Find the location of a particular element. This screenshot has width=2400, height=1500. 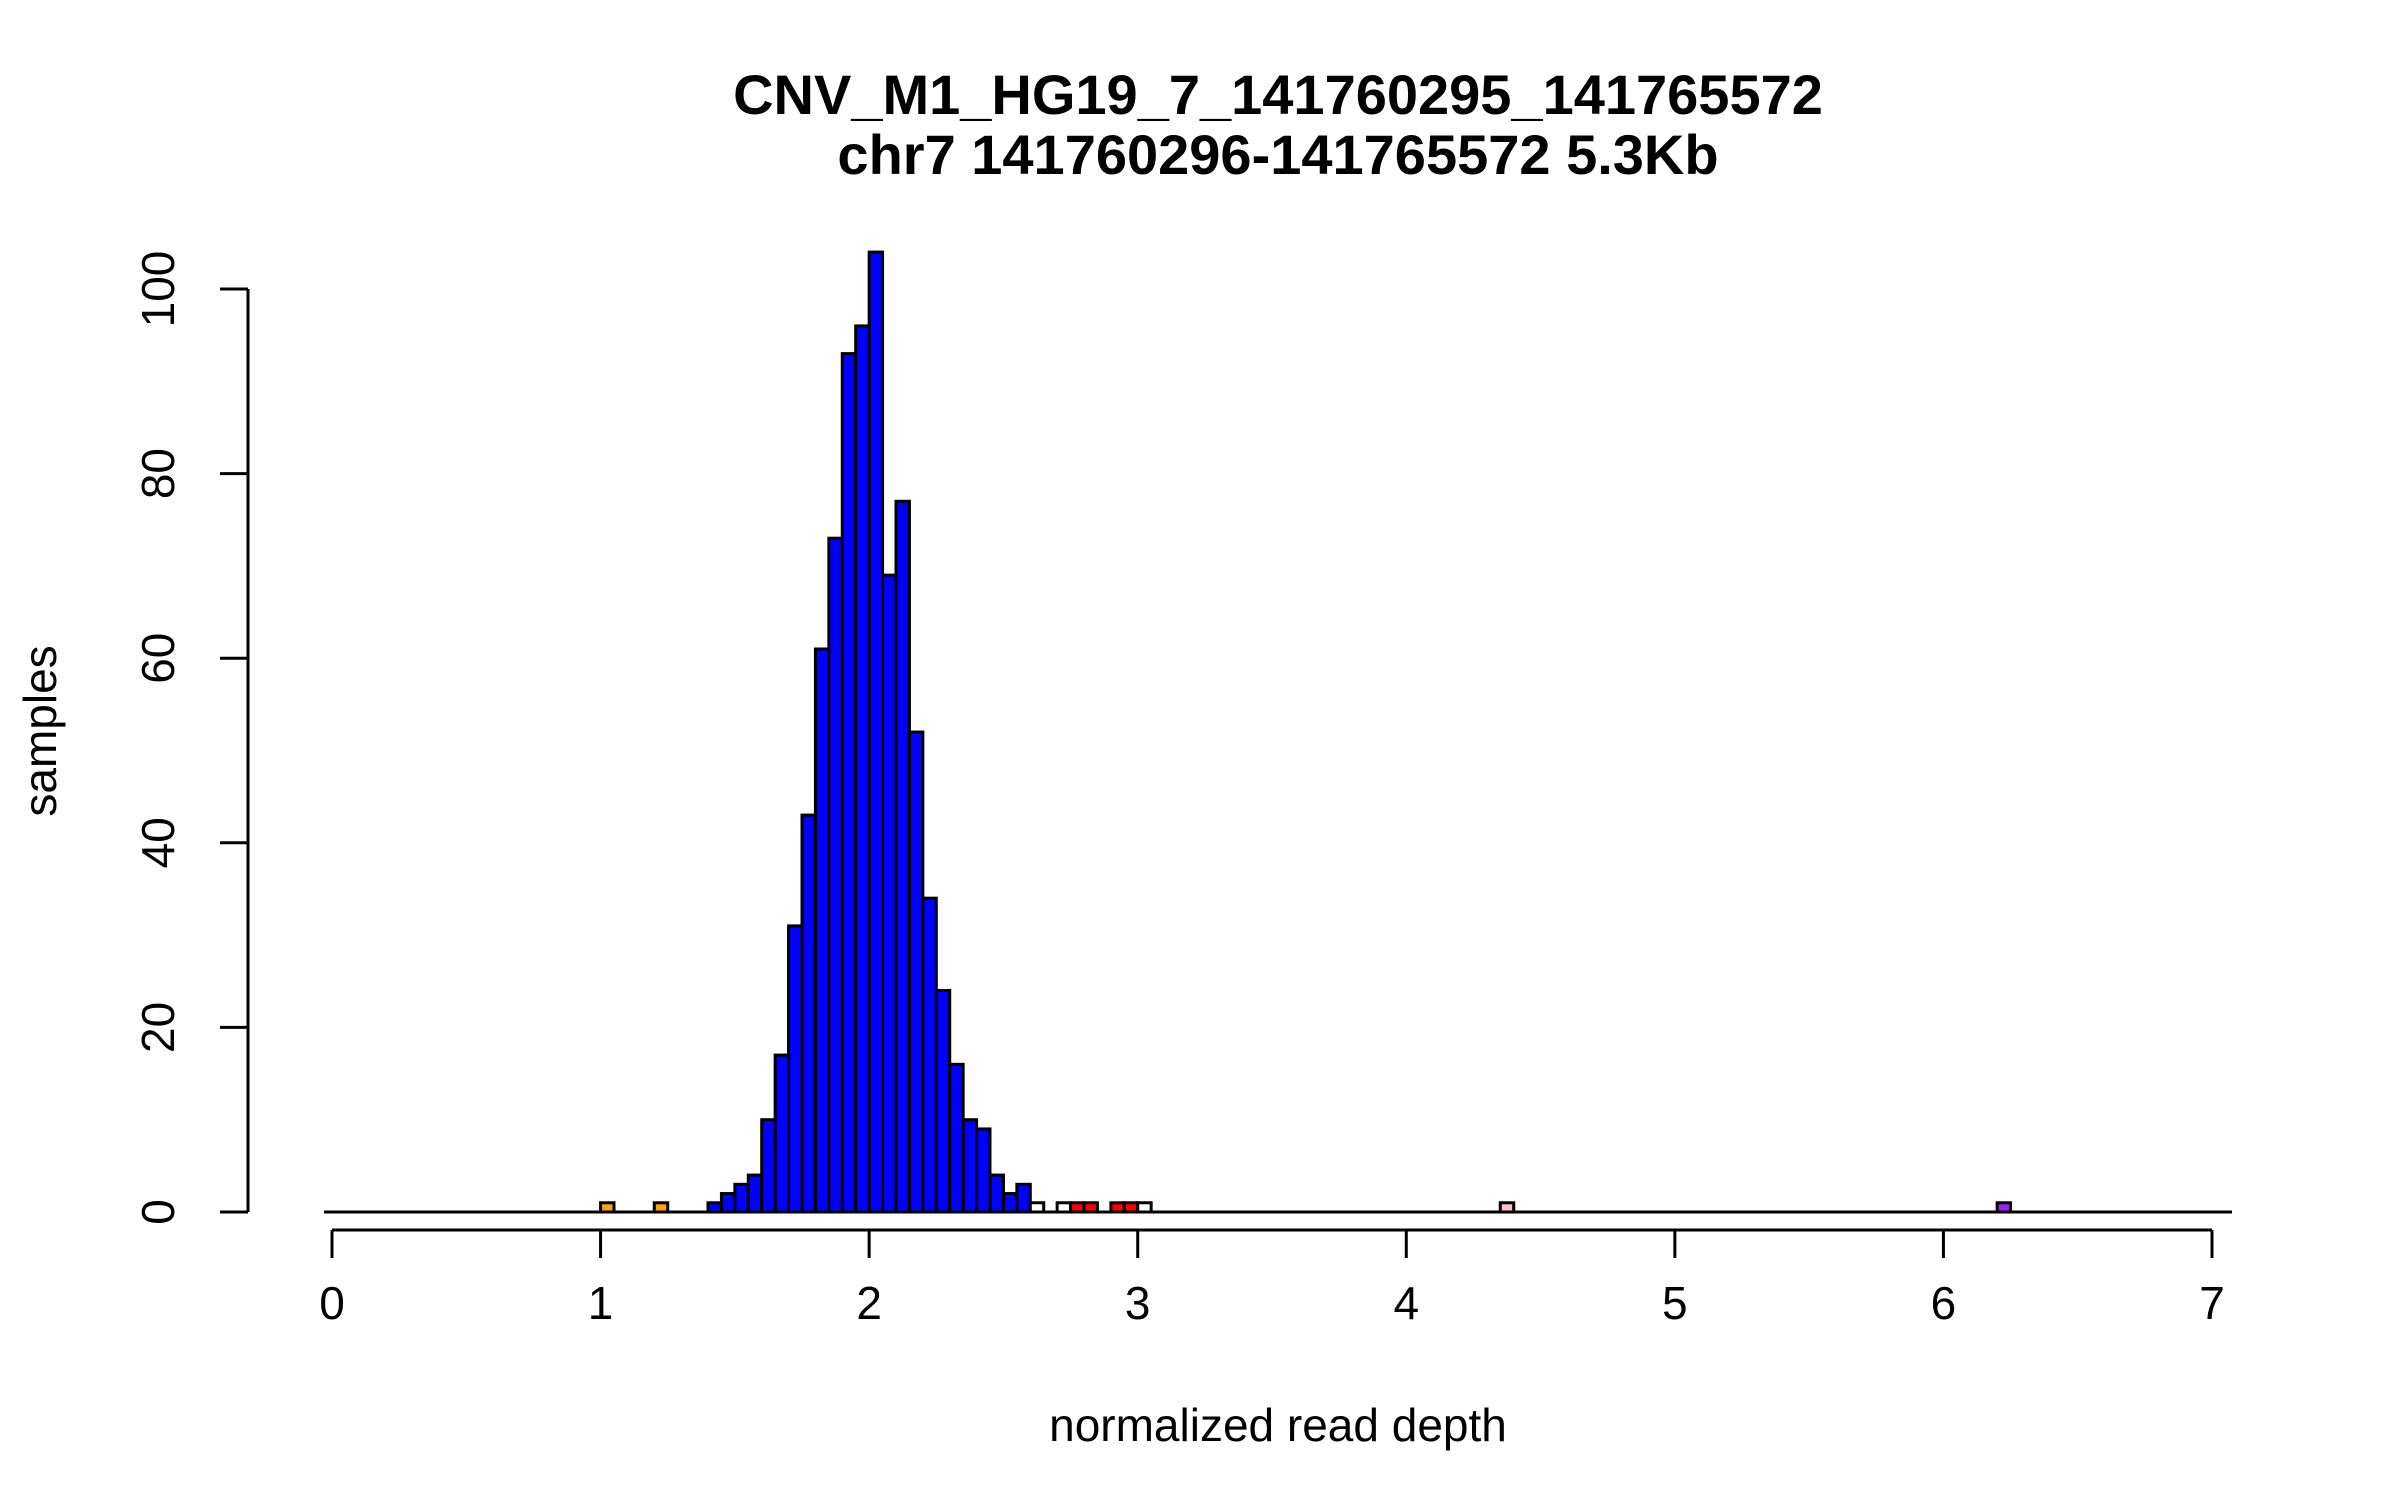

chart-title: CNV_M1_HG19_7_141760295_141765572 is located at coordinates (1278, 94).